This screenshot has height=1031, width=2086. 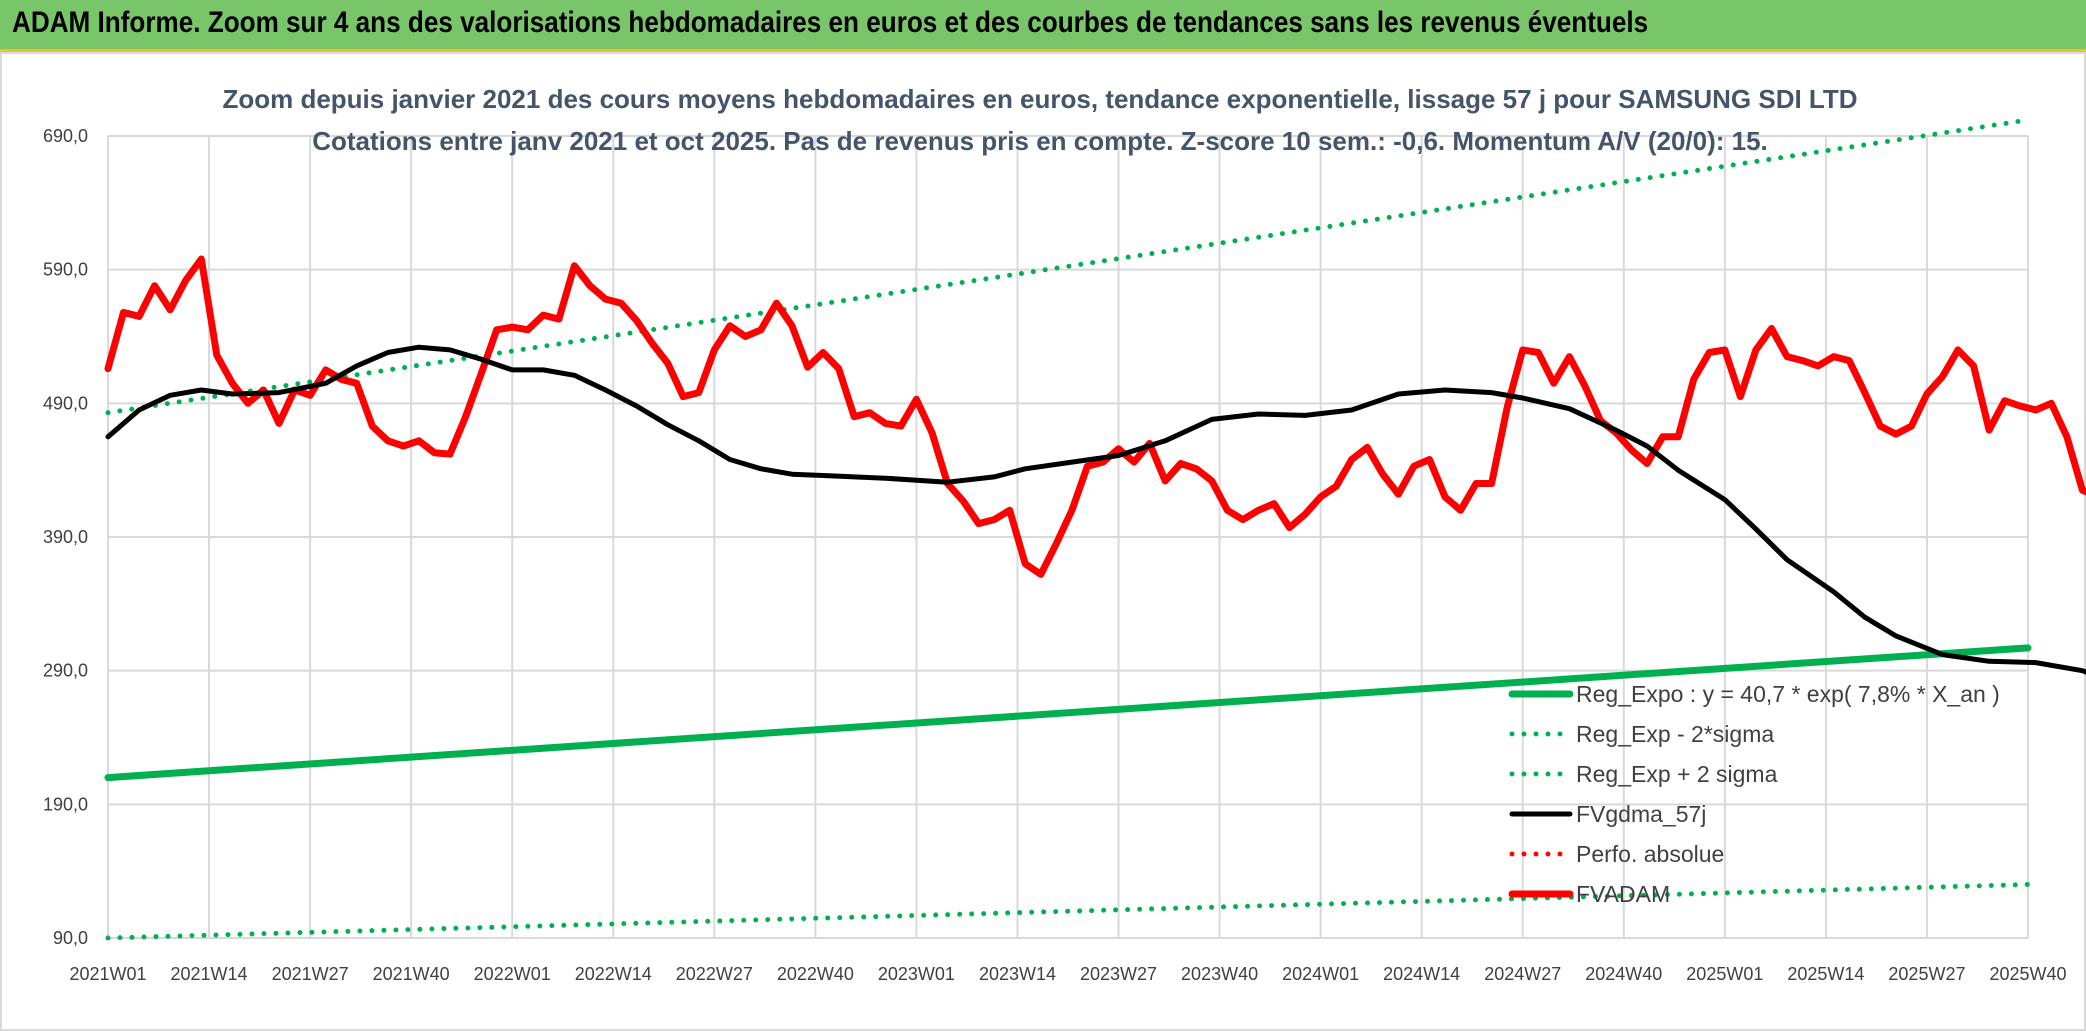 What do you see at coordinates (107, 974) in the screenshot?
I see `x-tick-label: 2021W01` at bounding box center [107, 974].